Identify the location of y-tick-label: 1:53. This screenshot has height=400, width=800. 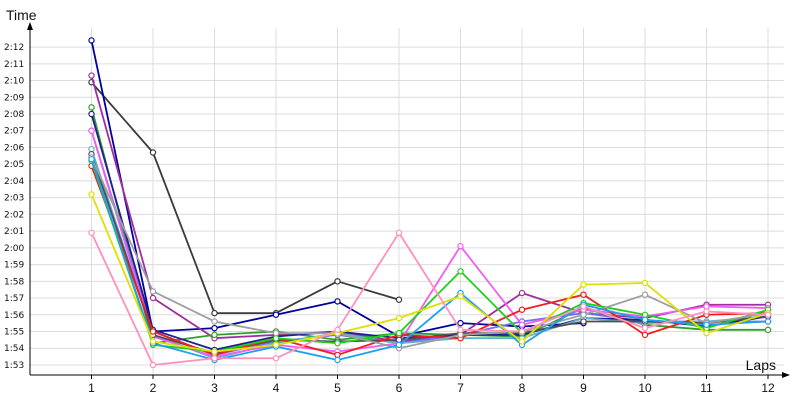
(14, 366).